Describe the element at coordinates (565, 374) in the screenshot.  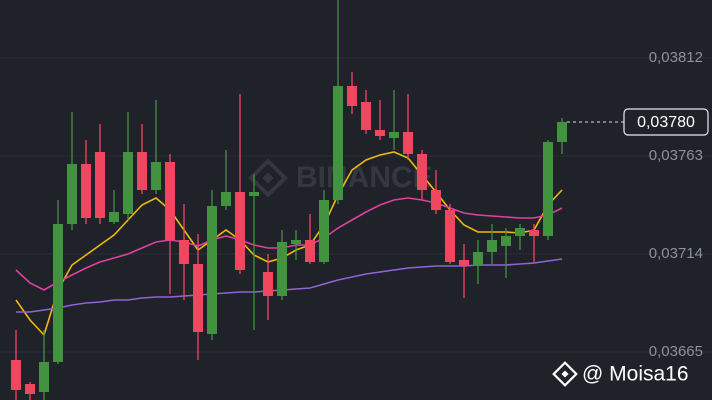
I see `credit-logo` at that location.